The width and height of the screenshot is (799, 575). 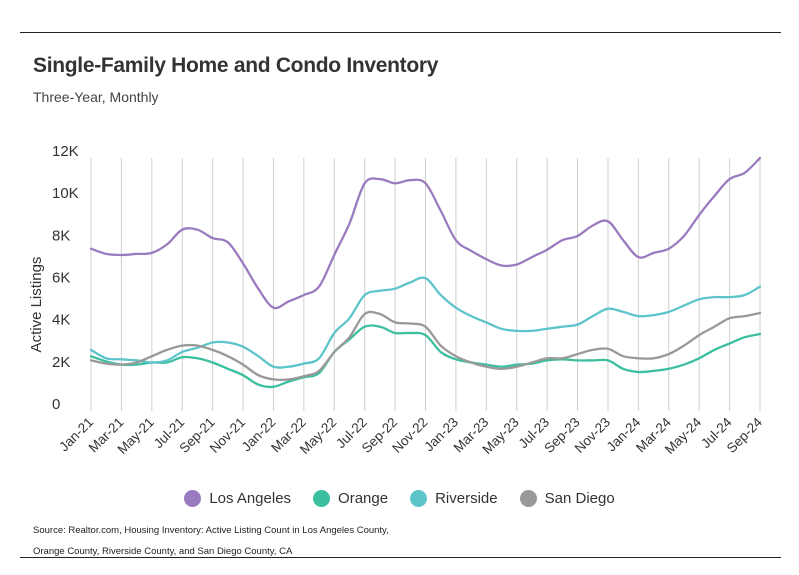 I want to click on legend-label: Riverside, so click(x=466, y=498).